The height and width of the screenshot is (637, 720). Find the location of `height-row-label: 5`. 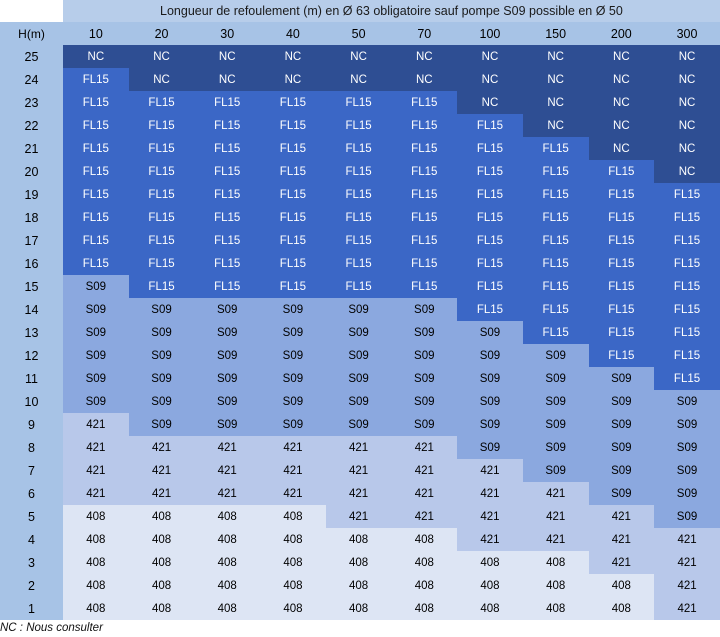

height-row-label: 5 is located at coordinates (31, 516).